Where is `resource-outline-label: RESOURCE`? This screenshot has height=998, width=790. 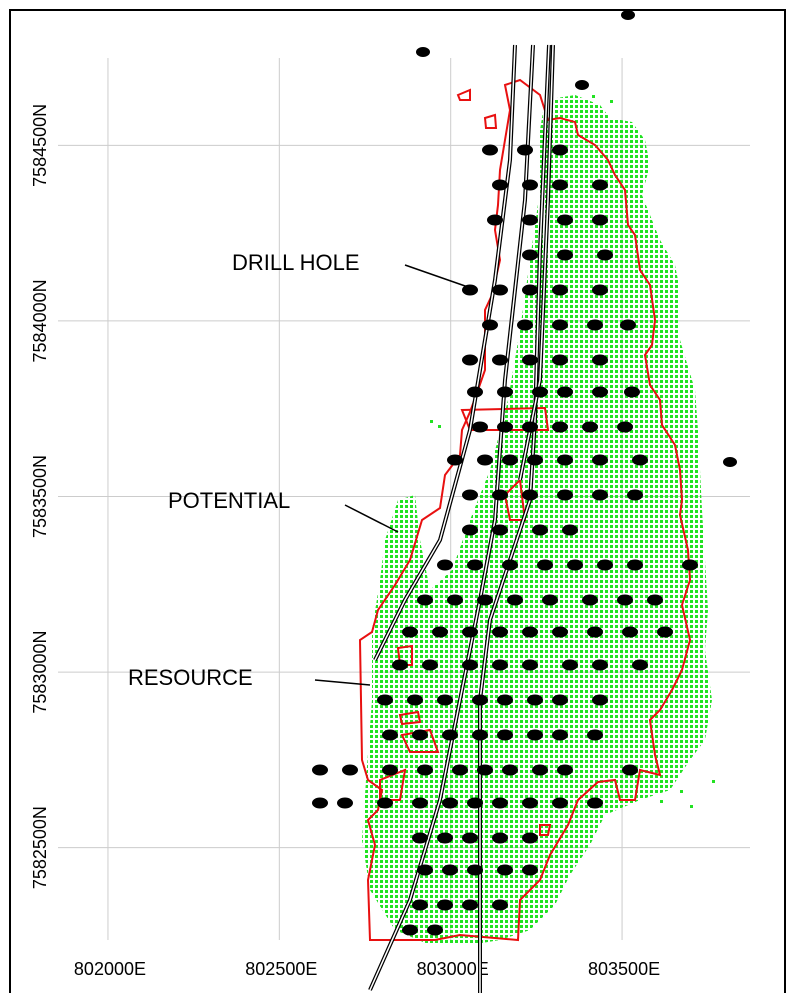
resource-outline-label: RESOURCE is located at coordinates (190, 677).